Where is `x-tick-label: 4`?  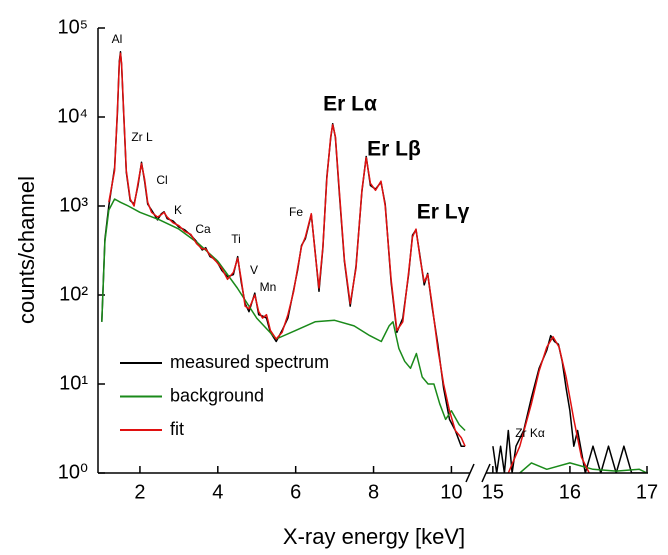
x-tick-label: 4 is located at coordinates (217, 492).